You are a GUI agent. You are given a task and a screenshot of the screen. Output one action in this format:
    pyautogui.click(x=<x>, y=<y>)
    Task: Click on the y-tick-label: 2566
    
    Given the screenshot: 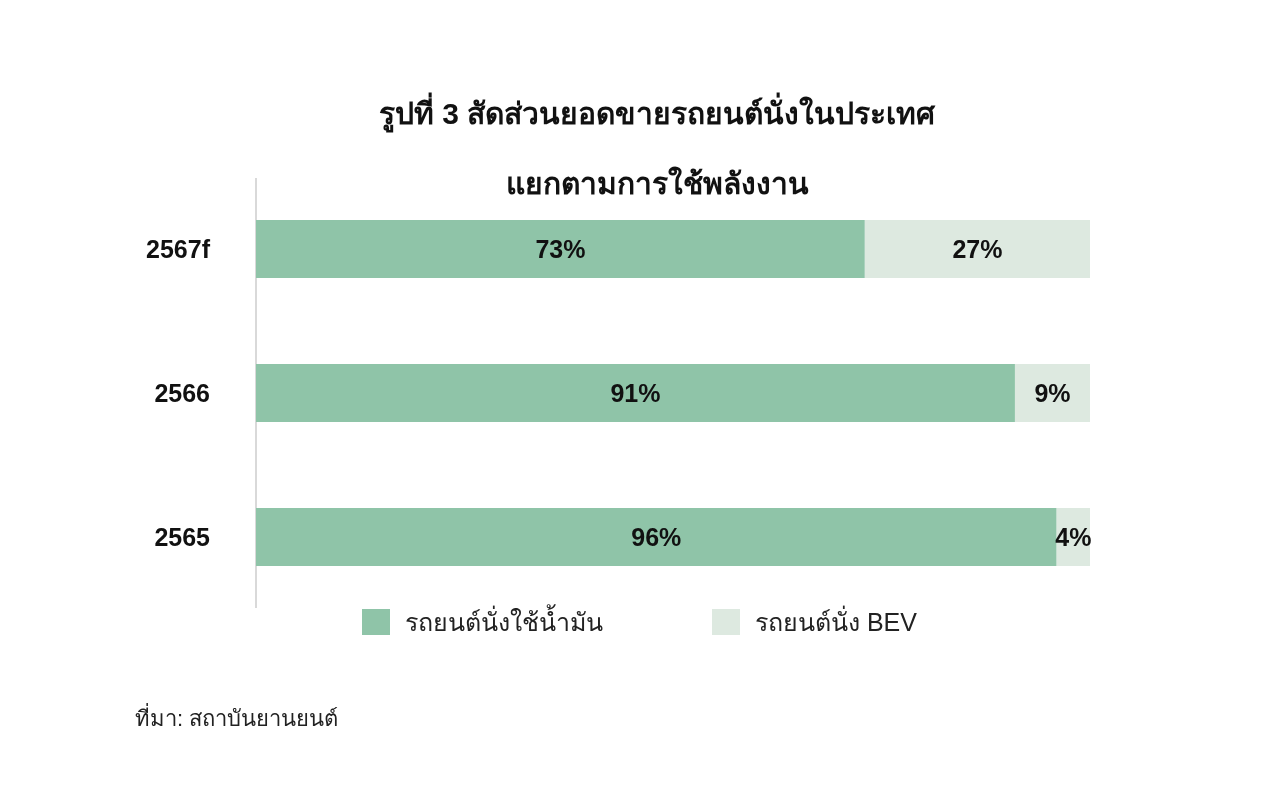 What is the action you would take?
    pyautogui.click(x=182, y=393)
    